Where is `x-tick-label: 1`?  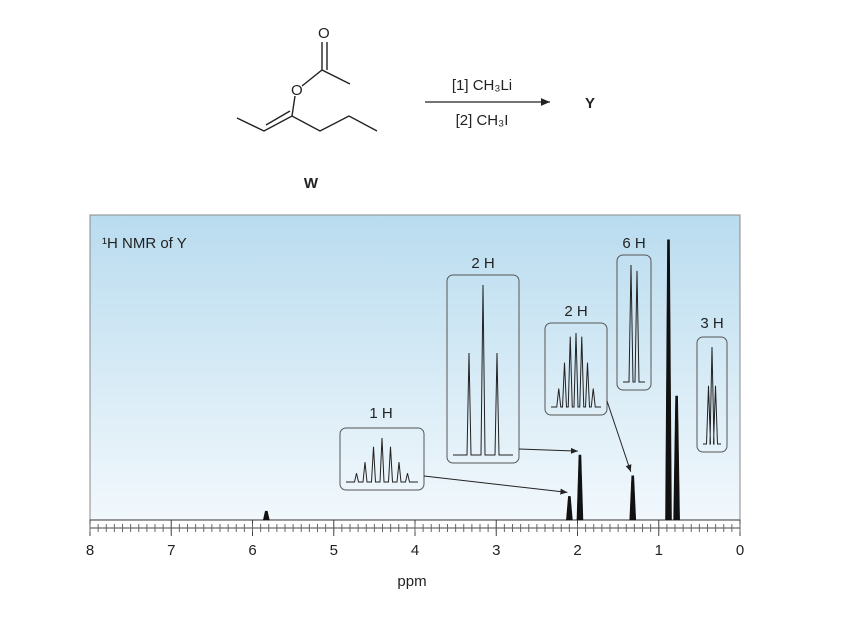 x-tick-label: 1 is located at coordinates (659, 550).